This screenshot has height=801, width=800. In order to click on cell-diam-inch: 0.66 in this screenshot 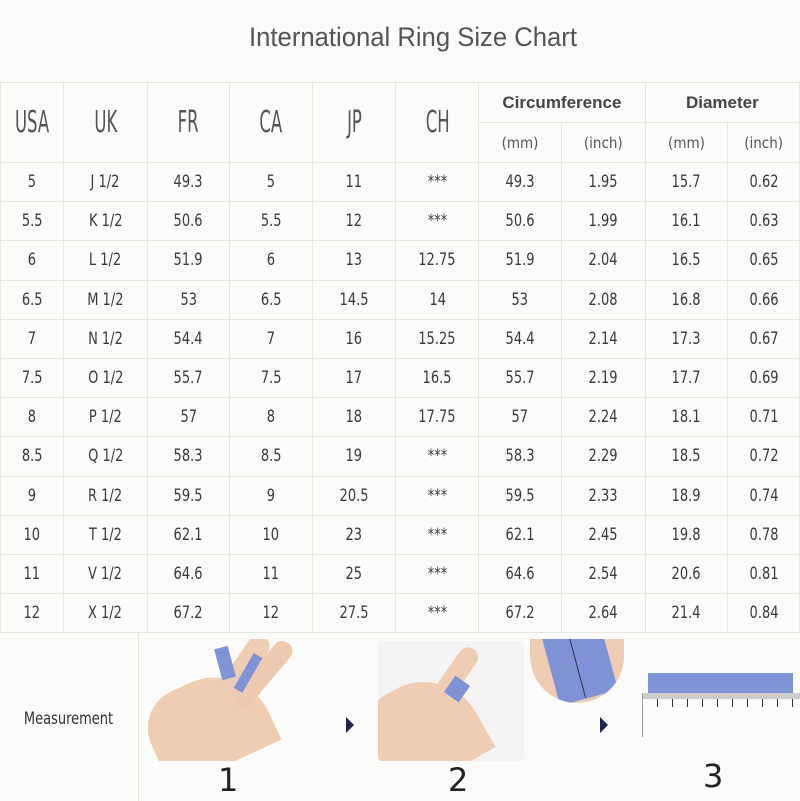, I will do `click(763, 299)`.